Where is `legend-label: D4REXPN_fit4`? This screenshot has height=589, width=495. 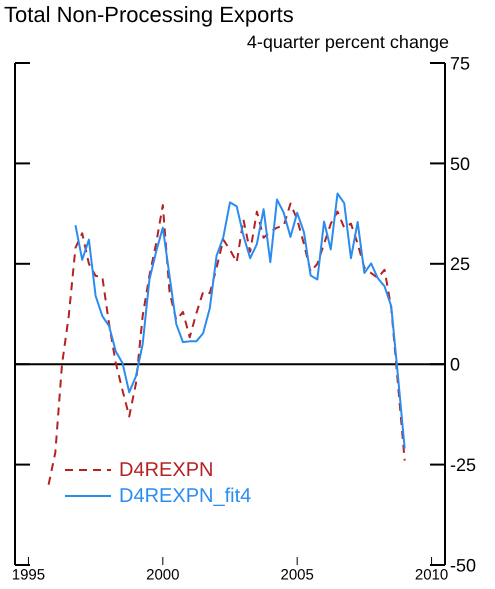 legend-label: D4REXPN_fit4 is located at coordinates (185, 496).